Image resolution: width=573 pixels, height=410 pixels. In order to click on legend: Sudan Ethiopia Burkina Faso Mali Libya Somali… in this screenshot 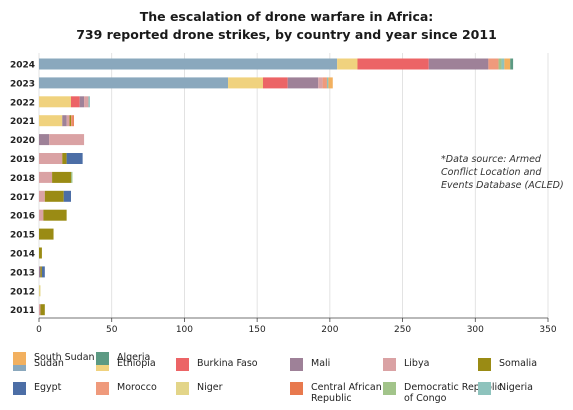, I will do `click(286, 381)`.